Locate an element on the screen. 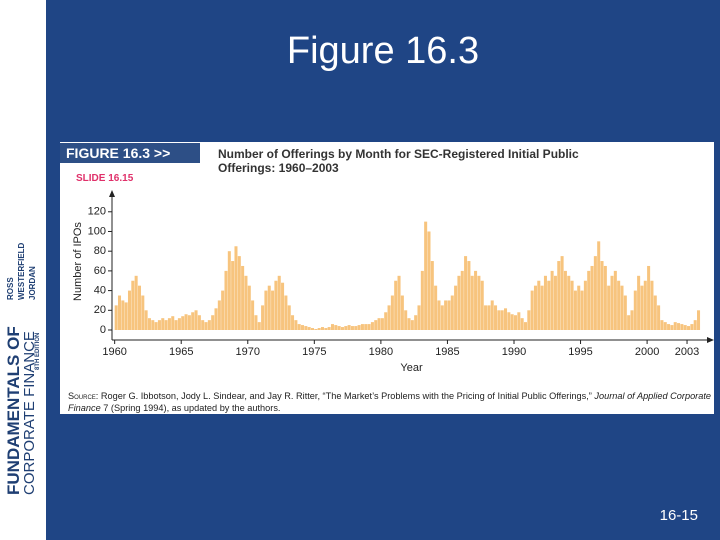 The height and width of the screenshot is (540, 720). y-tick-label: 100 is located at coordinates (97, 231).